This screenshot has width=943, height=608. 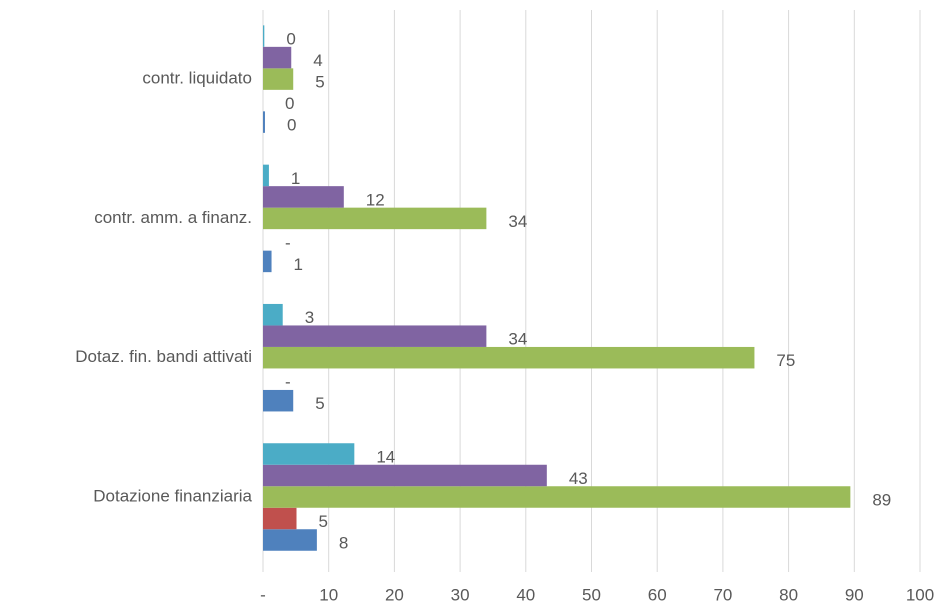 What do you see at coordinates (394, 594) in the screenshot?
I see `x-tick-label: 20` at bounding box center [394, 594].